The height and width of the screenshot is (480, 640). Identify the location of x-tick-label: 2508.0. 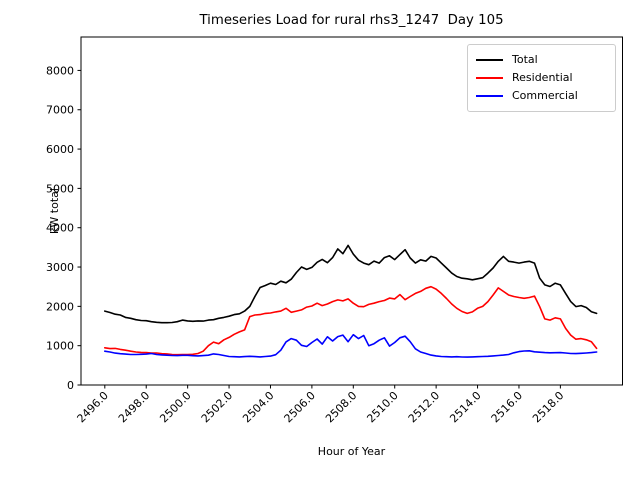
(341, 407).